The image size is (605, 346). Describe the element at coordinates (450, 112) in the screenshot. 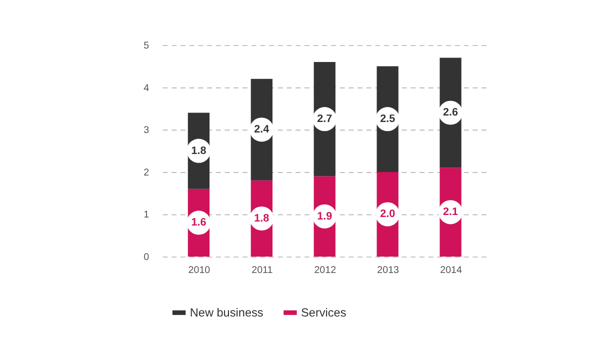

I see `data-label: 2.6` at that location.